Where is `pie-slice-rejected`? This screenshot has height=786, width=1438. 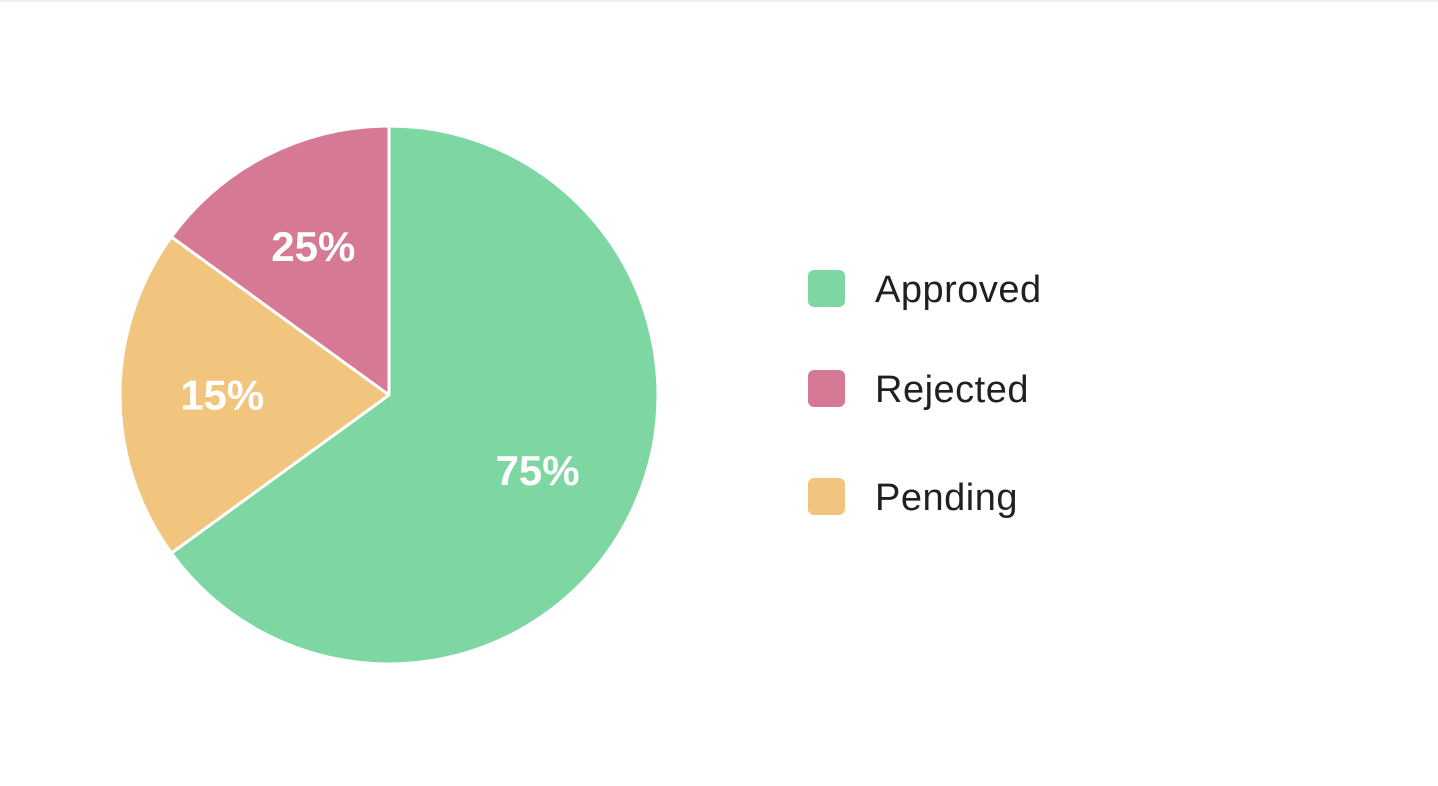 pie-slice-rejected is located at coordinates (280, 260).